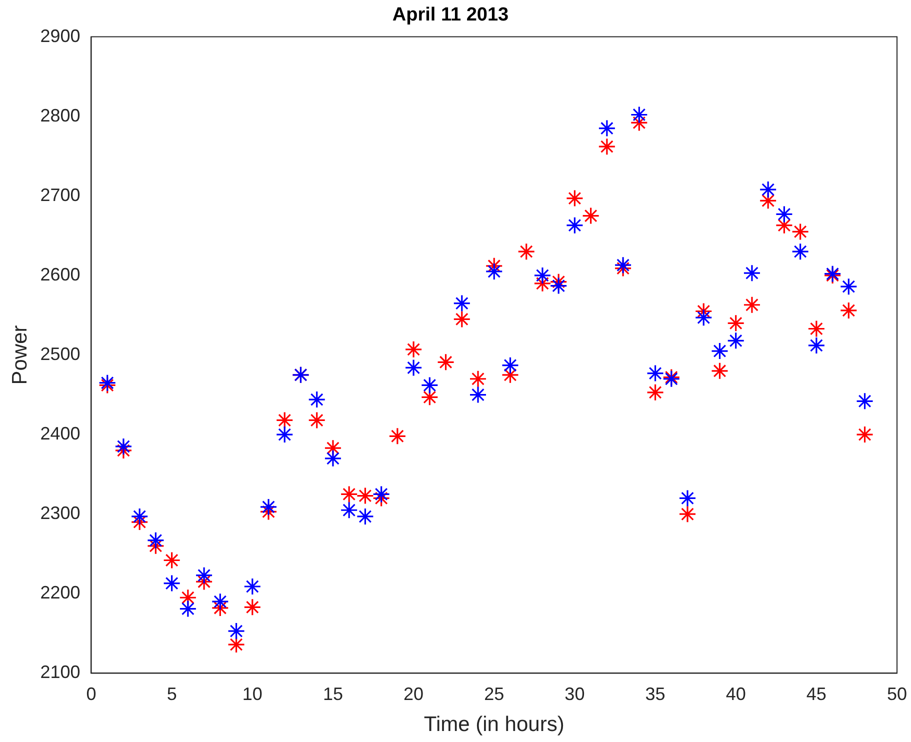 This screenshot has width=911, height=742. What do you see at coordinates (91, 694) in the screenshot?
I see `x-tick-label: 0` at bounding box center [91, 694].